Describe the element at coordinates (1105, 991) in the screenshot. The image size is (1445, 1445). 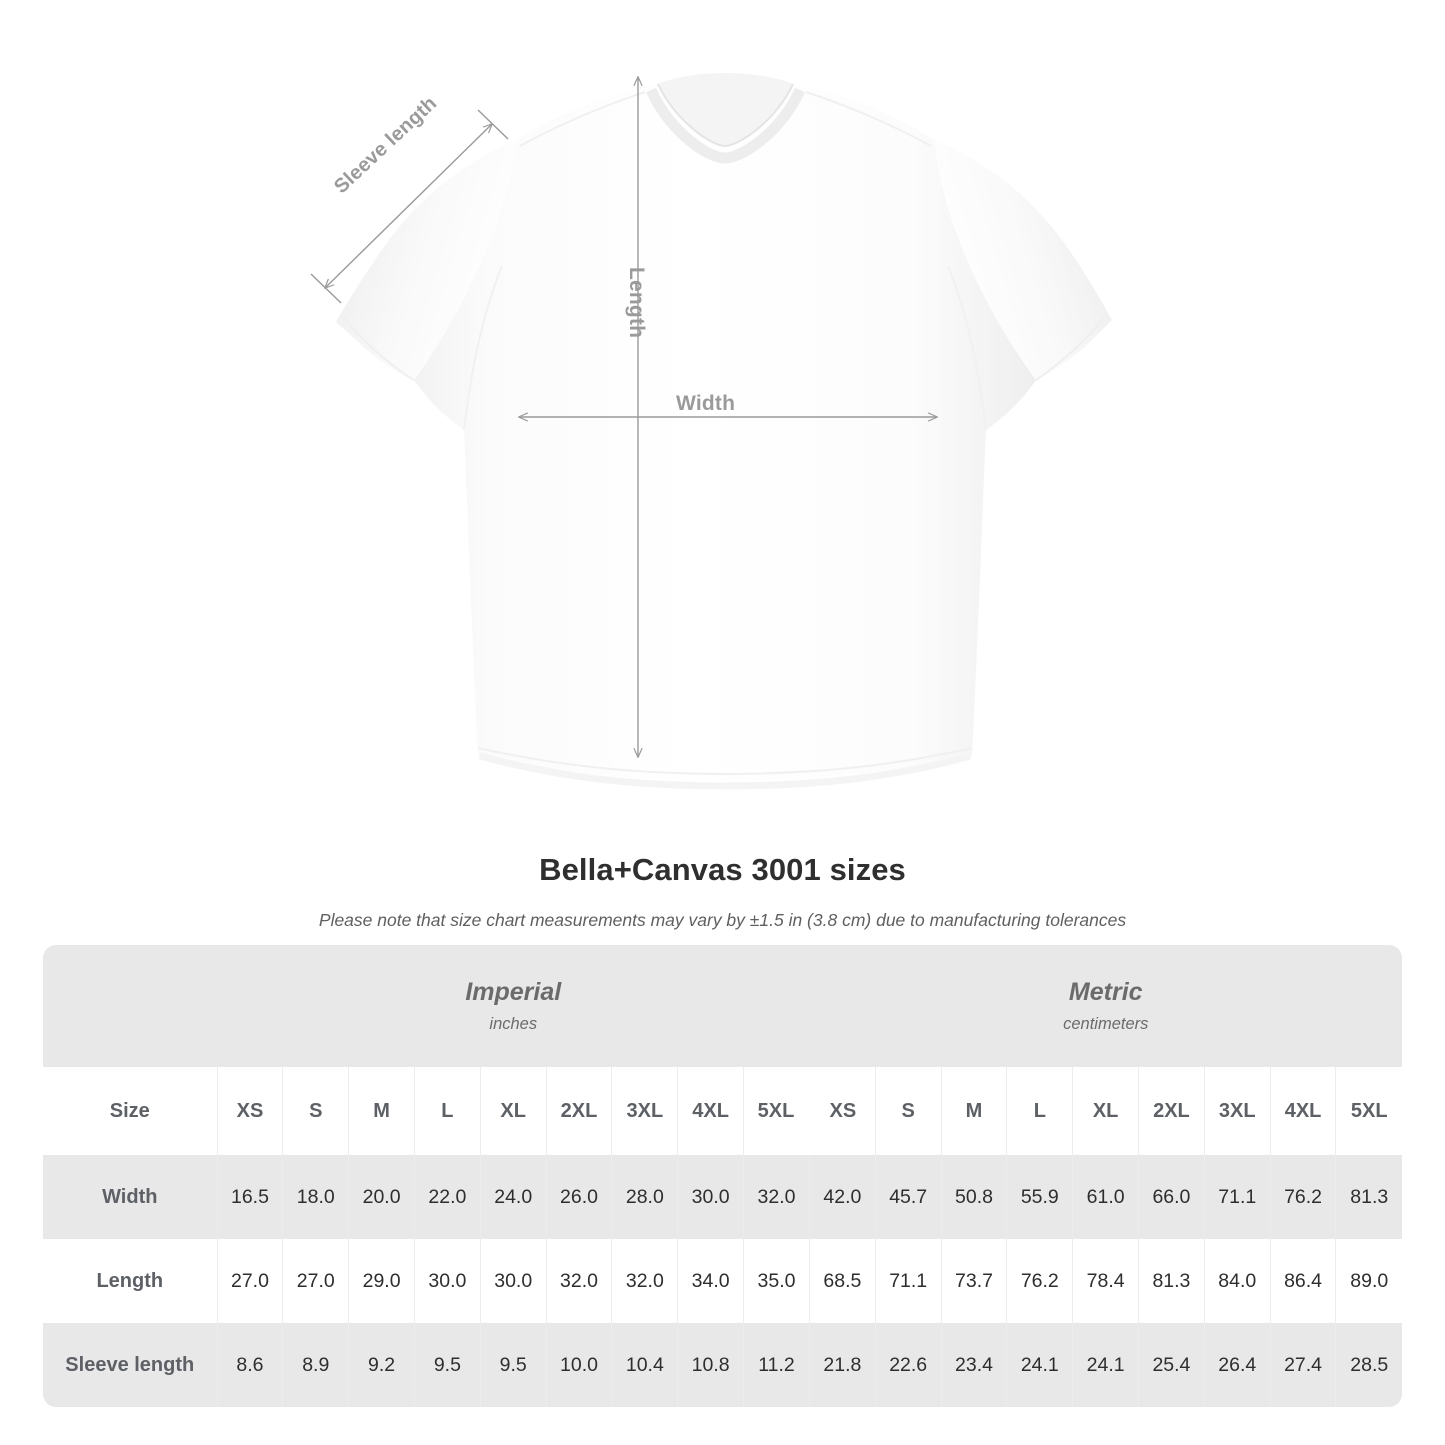
I see `metric-unit-title: Metric` at that location.